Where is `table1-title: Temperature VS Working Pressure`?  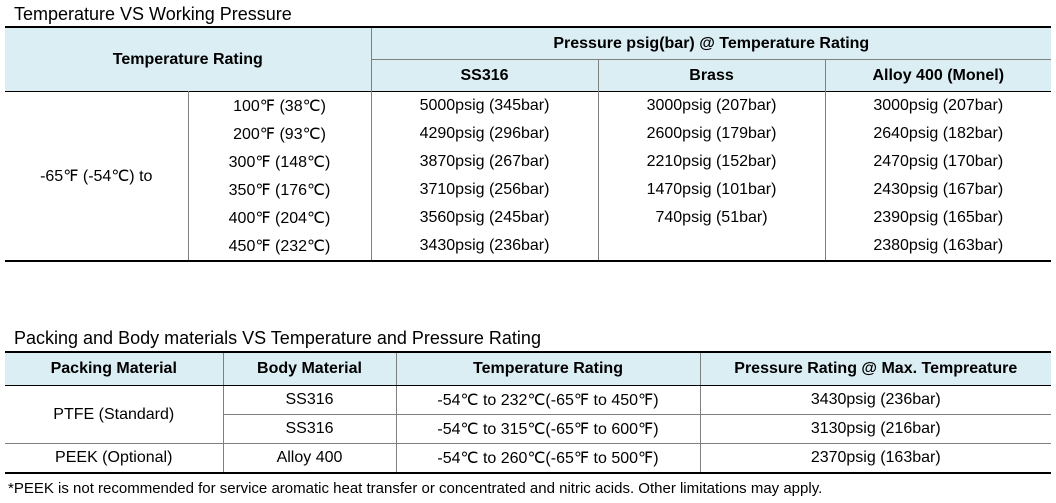
table1-title: Temperature VS Working Pressure is located at coordinates (153, 14).